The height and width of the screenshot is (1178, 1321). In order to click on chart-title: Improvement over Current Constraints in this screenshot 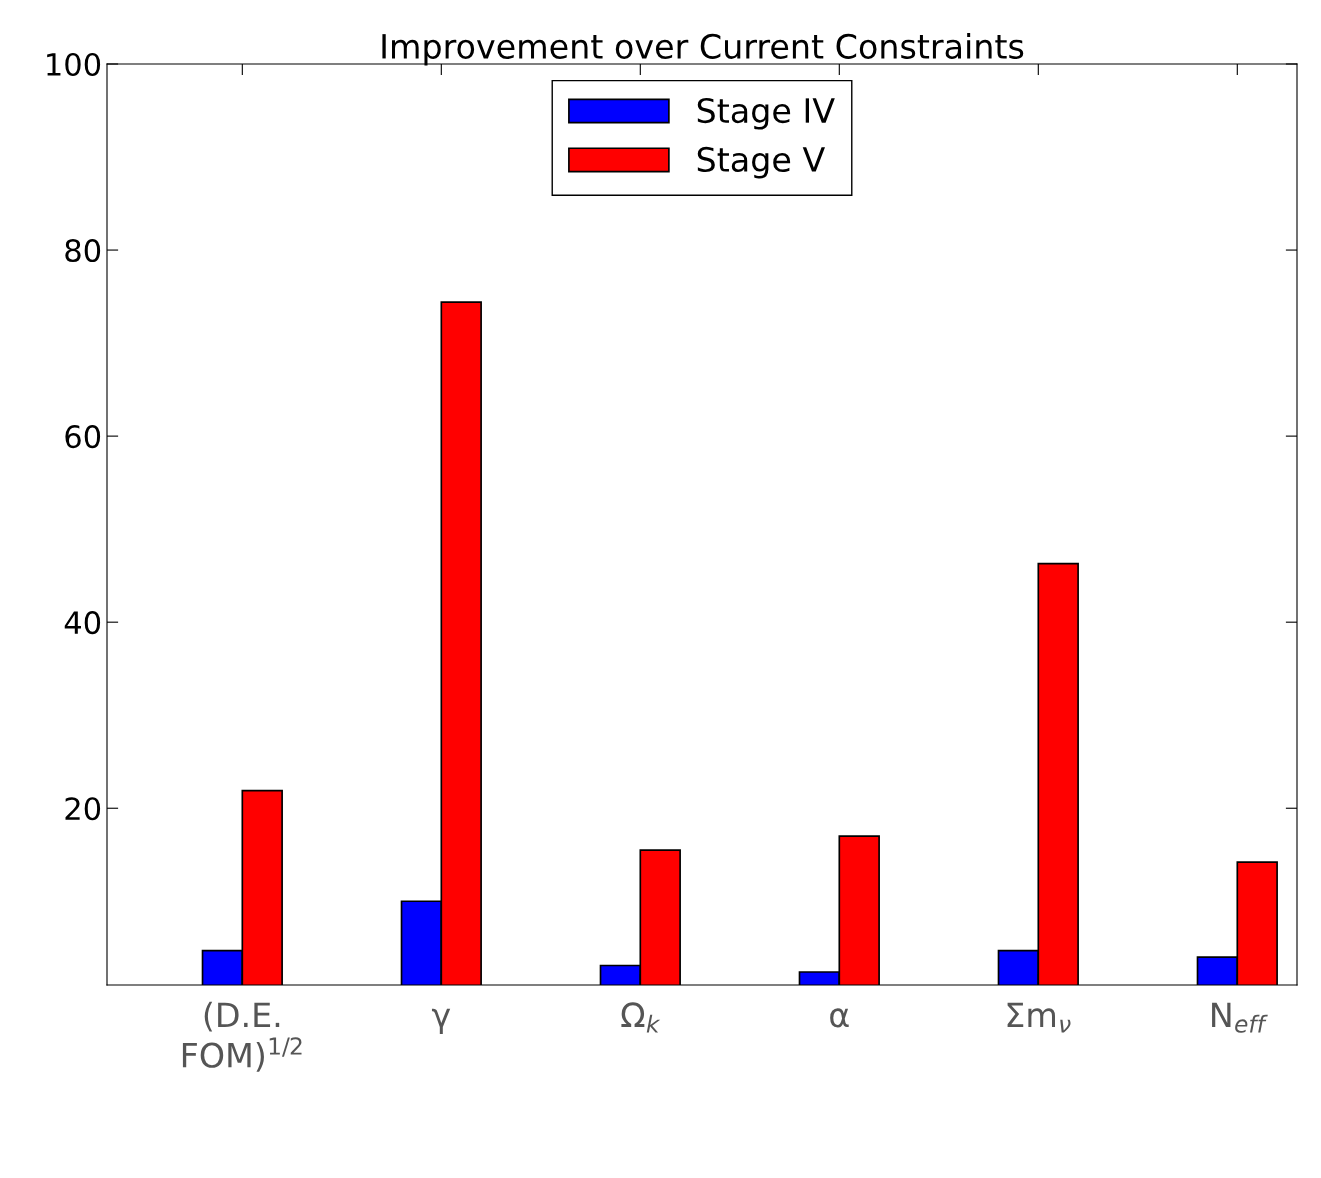, I will do `click(703, 49)`.